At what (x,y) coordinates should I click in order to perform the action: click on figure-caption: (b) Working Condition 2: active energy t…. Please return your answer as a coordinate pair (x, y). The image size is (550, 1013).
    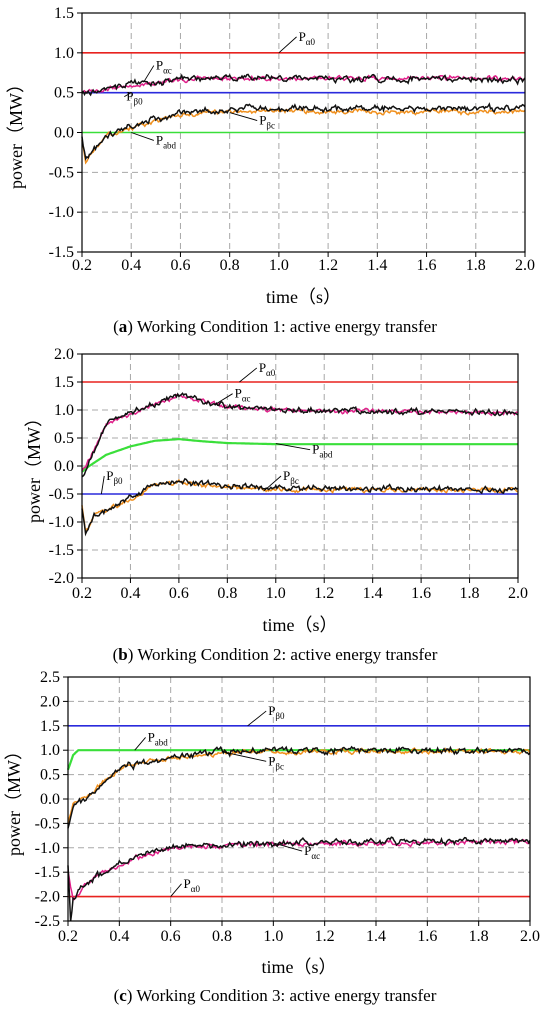
    Looking at the image, I should click on (275, 654).